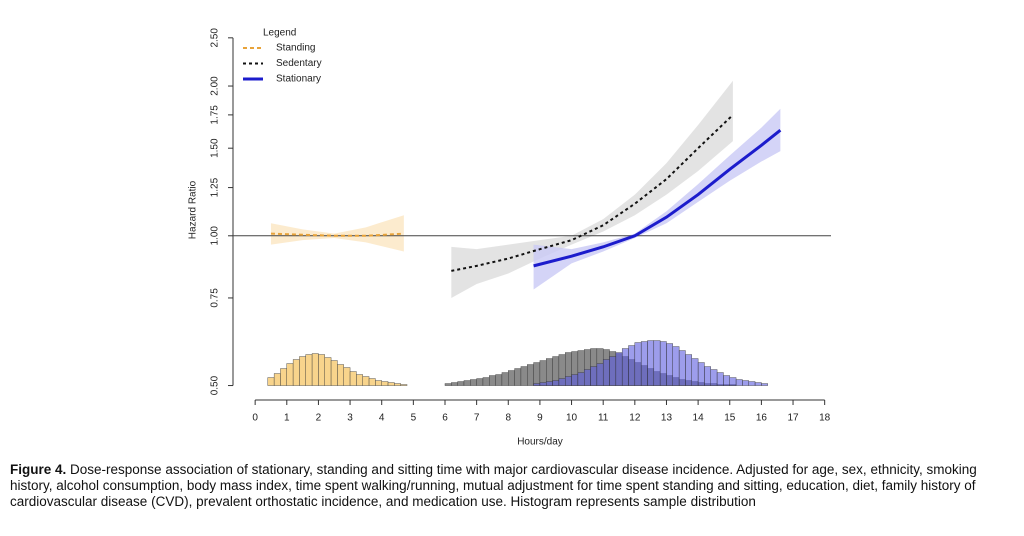 Image resolution: width=1024 pixels, height=536 pixels. I want to click on y-tick-label: 0.50, so click(215, 385).